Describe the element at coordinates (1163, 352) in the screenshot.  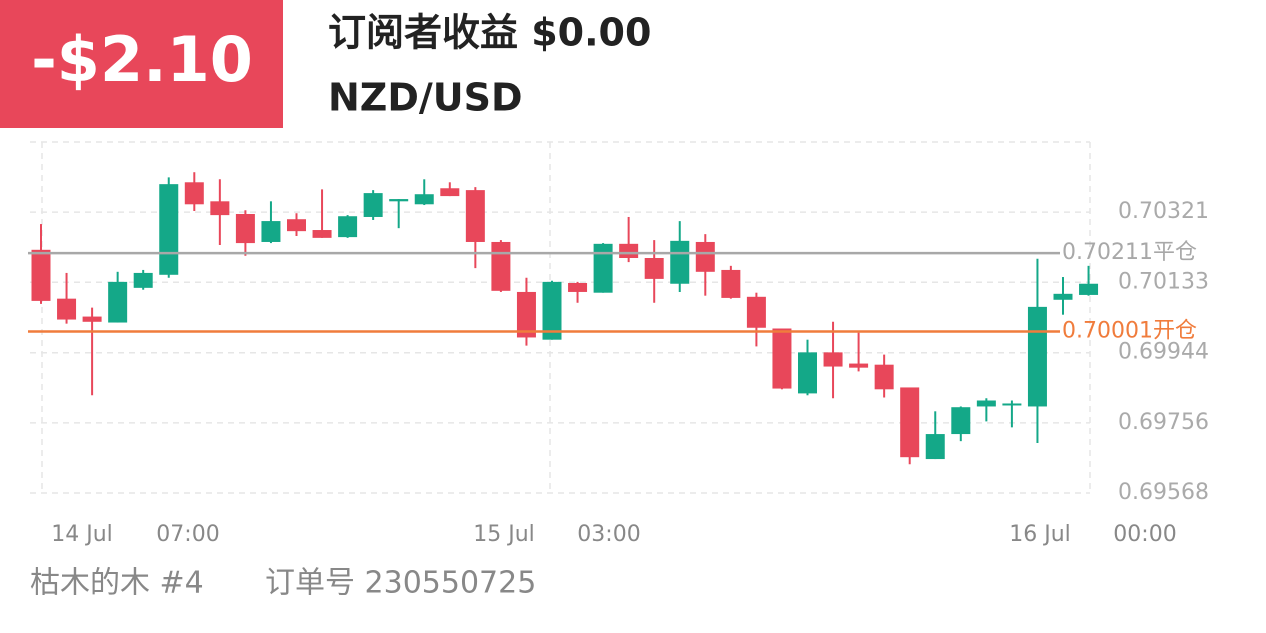
I see `y-tick-label: 0.69944` at that location.